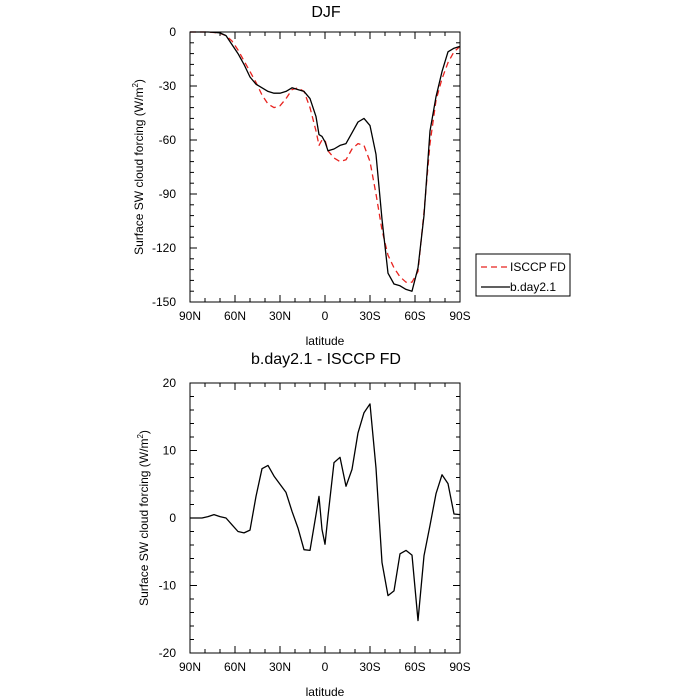 This screenshot has width=700, height=700. Describe the element at coordinates (414, 667) in the screenshot. I see `bottom-x-tick-label: 60S` at that location.